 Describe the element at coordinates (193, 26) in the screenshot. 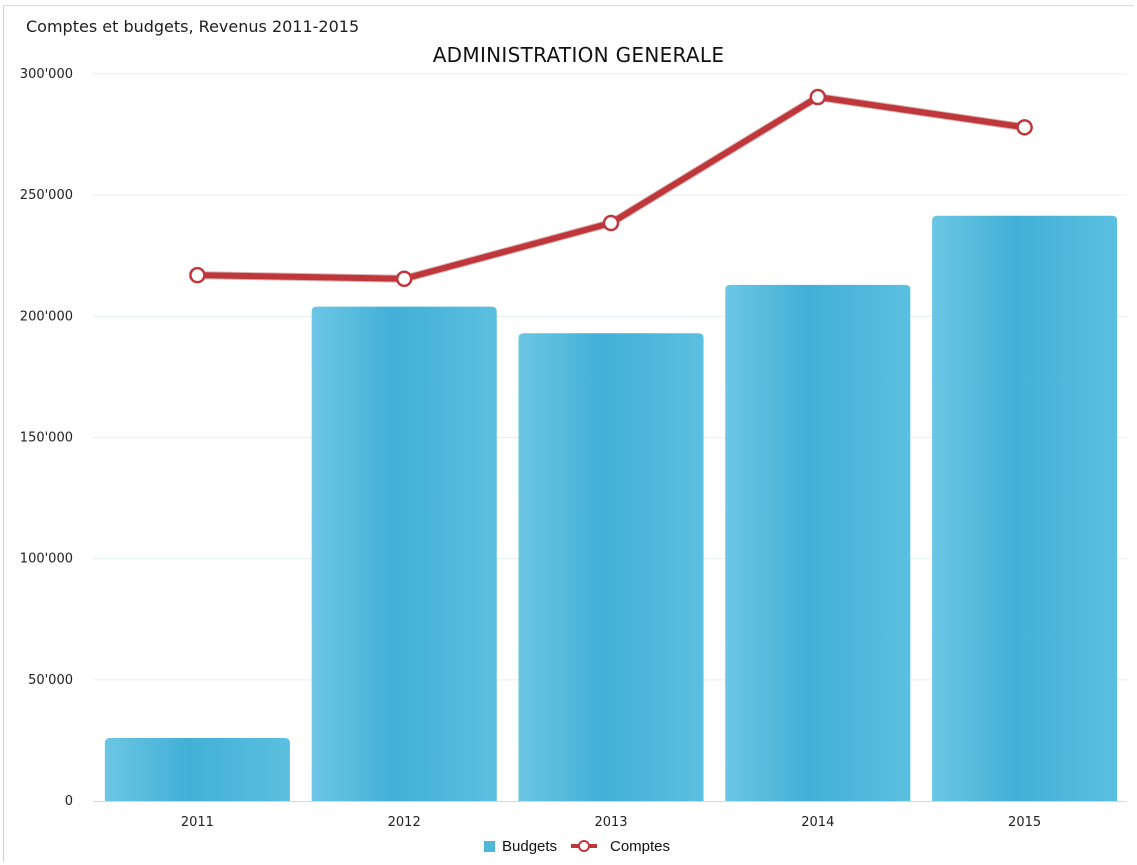

I see `chart-header: Comptes et budgets, Revenus 2011-2015` at that location.